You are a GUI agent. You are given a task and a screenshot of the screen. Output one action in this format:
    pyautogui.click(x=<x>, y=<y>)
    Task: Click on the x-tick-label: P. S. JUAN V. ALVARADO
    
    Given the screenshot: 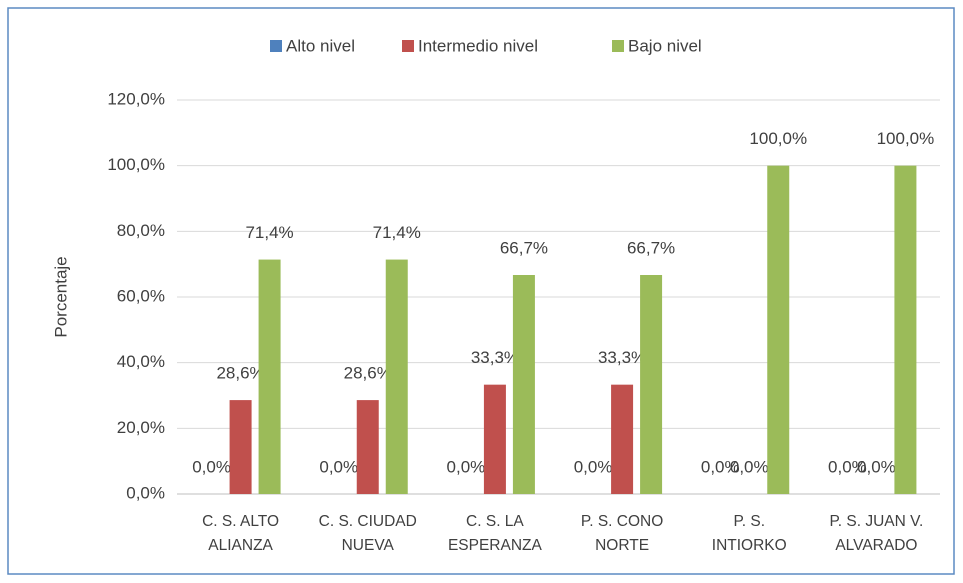 What is the action you would take?
    pyautogui.click(x=876, y=533)
    